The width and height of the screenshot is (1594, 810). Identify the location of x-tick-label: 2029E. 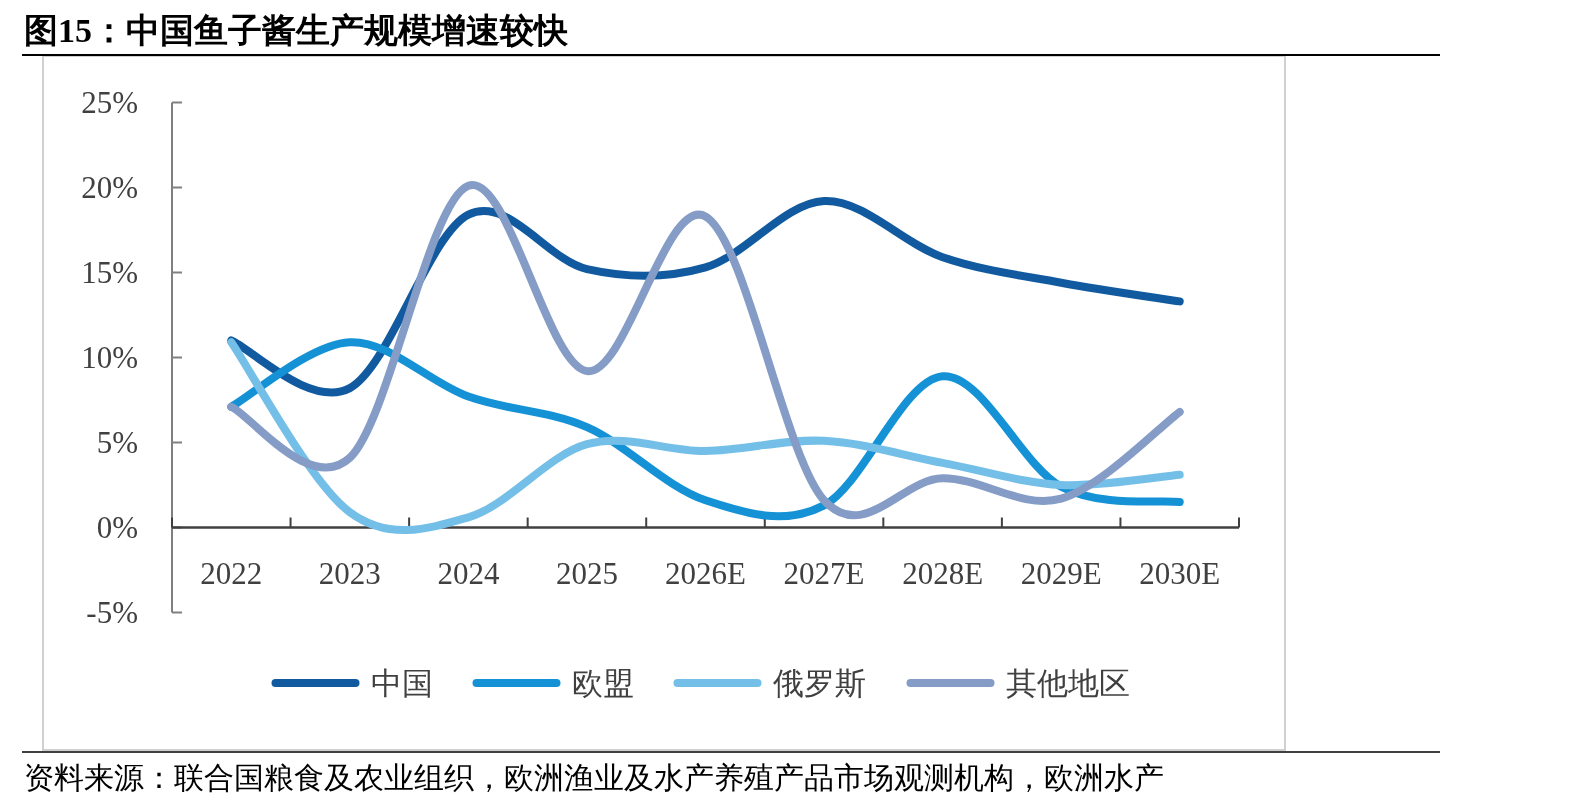
(1061, 573).